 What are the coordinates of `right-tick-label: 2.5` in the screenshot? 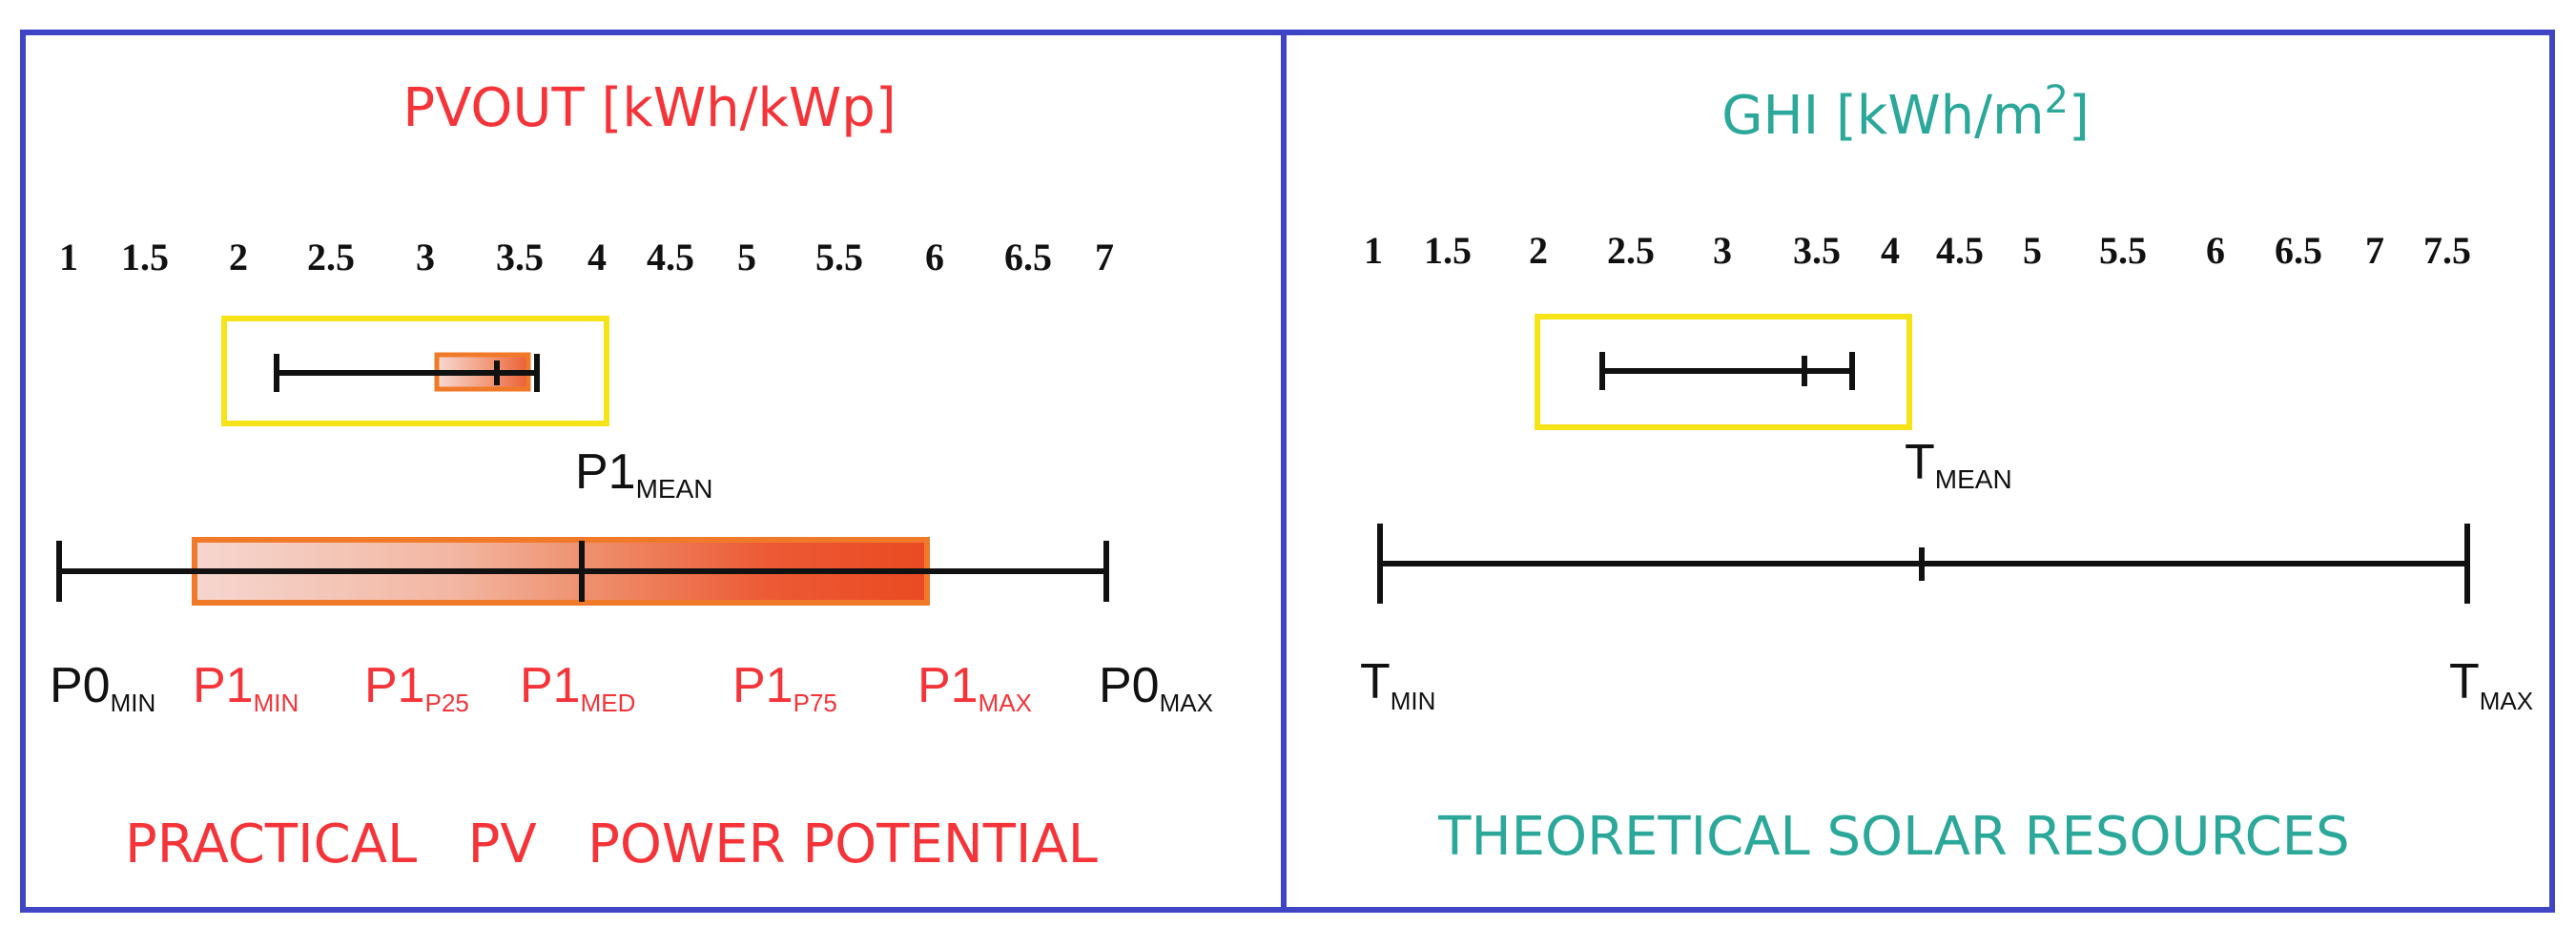 It's located at (1631, 250).